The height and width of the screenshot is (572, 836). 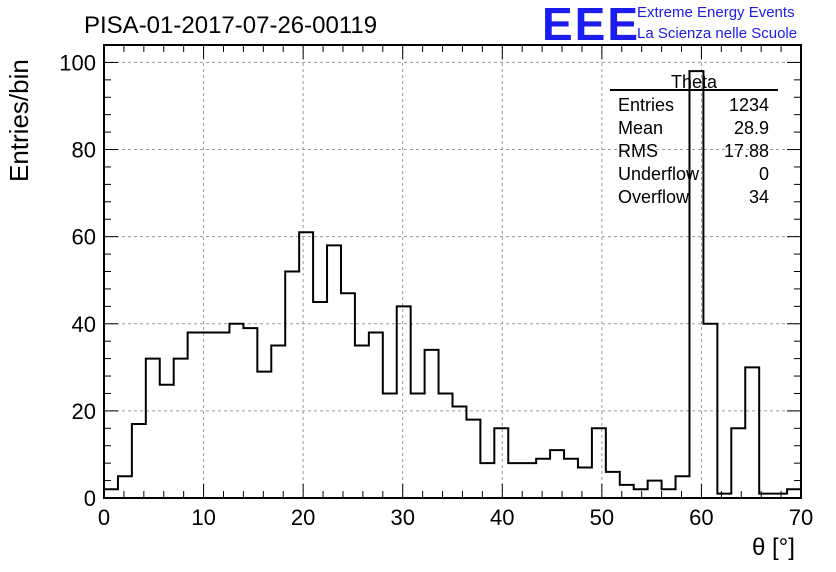 What do you see at coordinates (402, 517) in the screenshot?
I see `x-tick-label: 30` at bounding box center [402, 517].